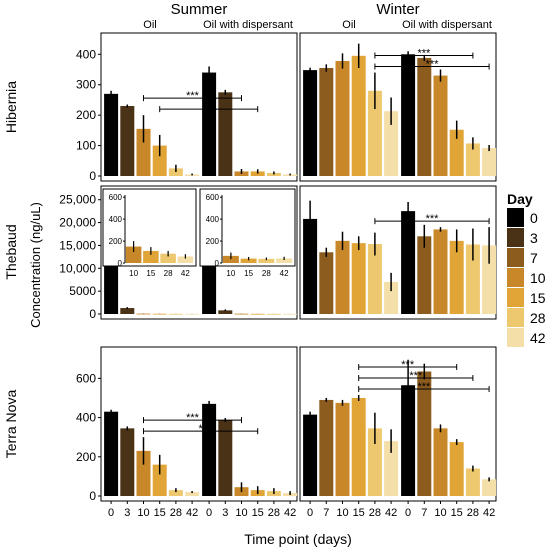 This screenshot has height=552, width=548. I want to click on y-tick-label: 300, so click(86, 85).